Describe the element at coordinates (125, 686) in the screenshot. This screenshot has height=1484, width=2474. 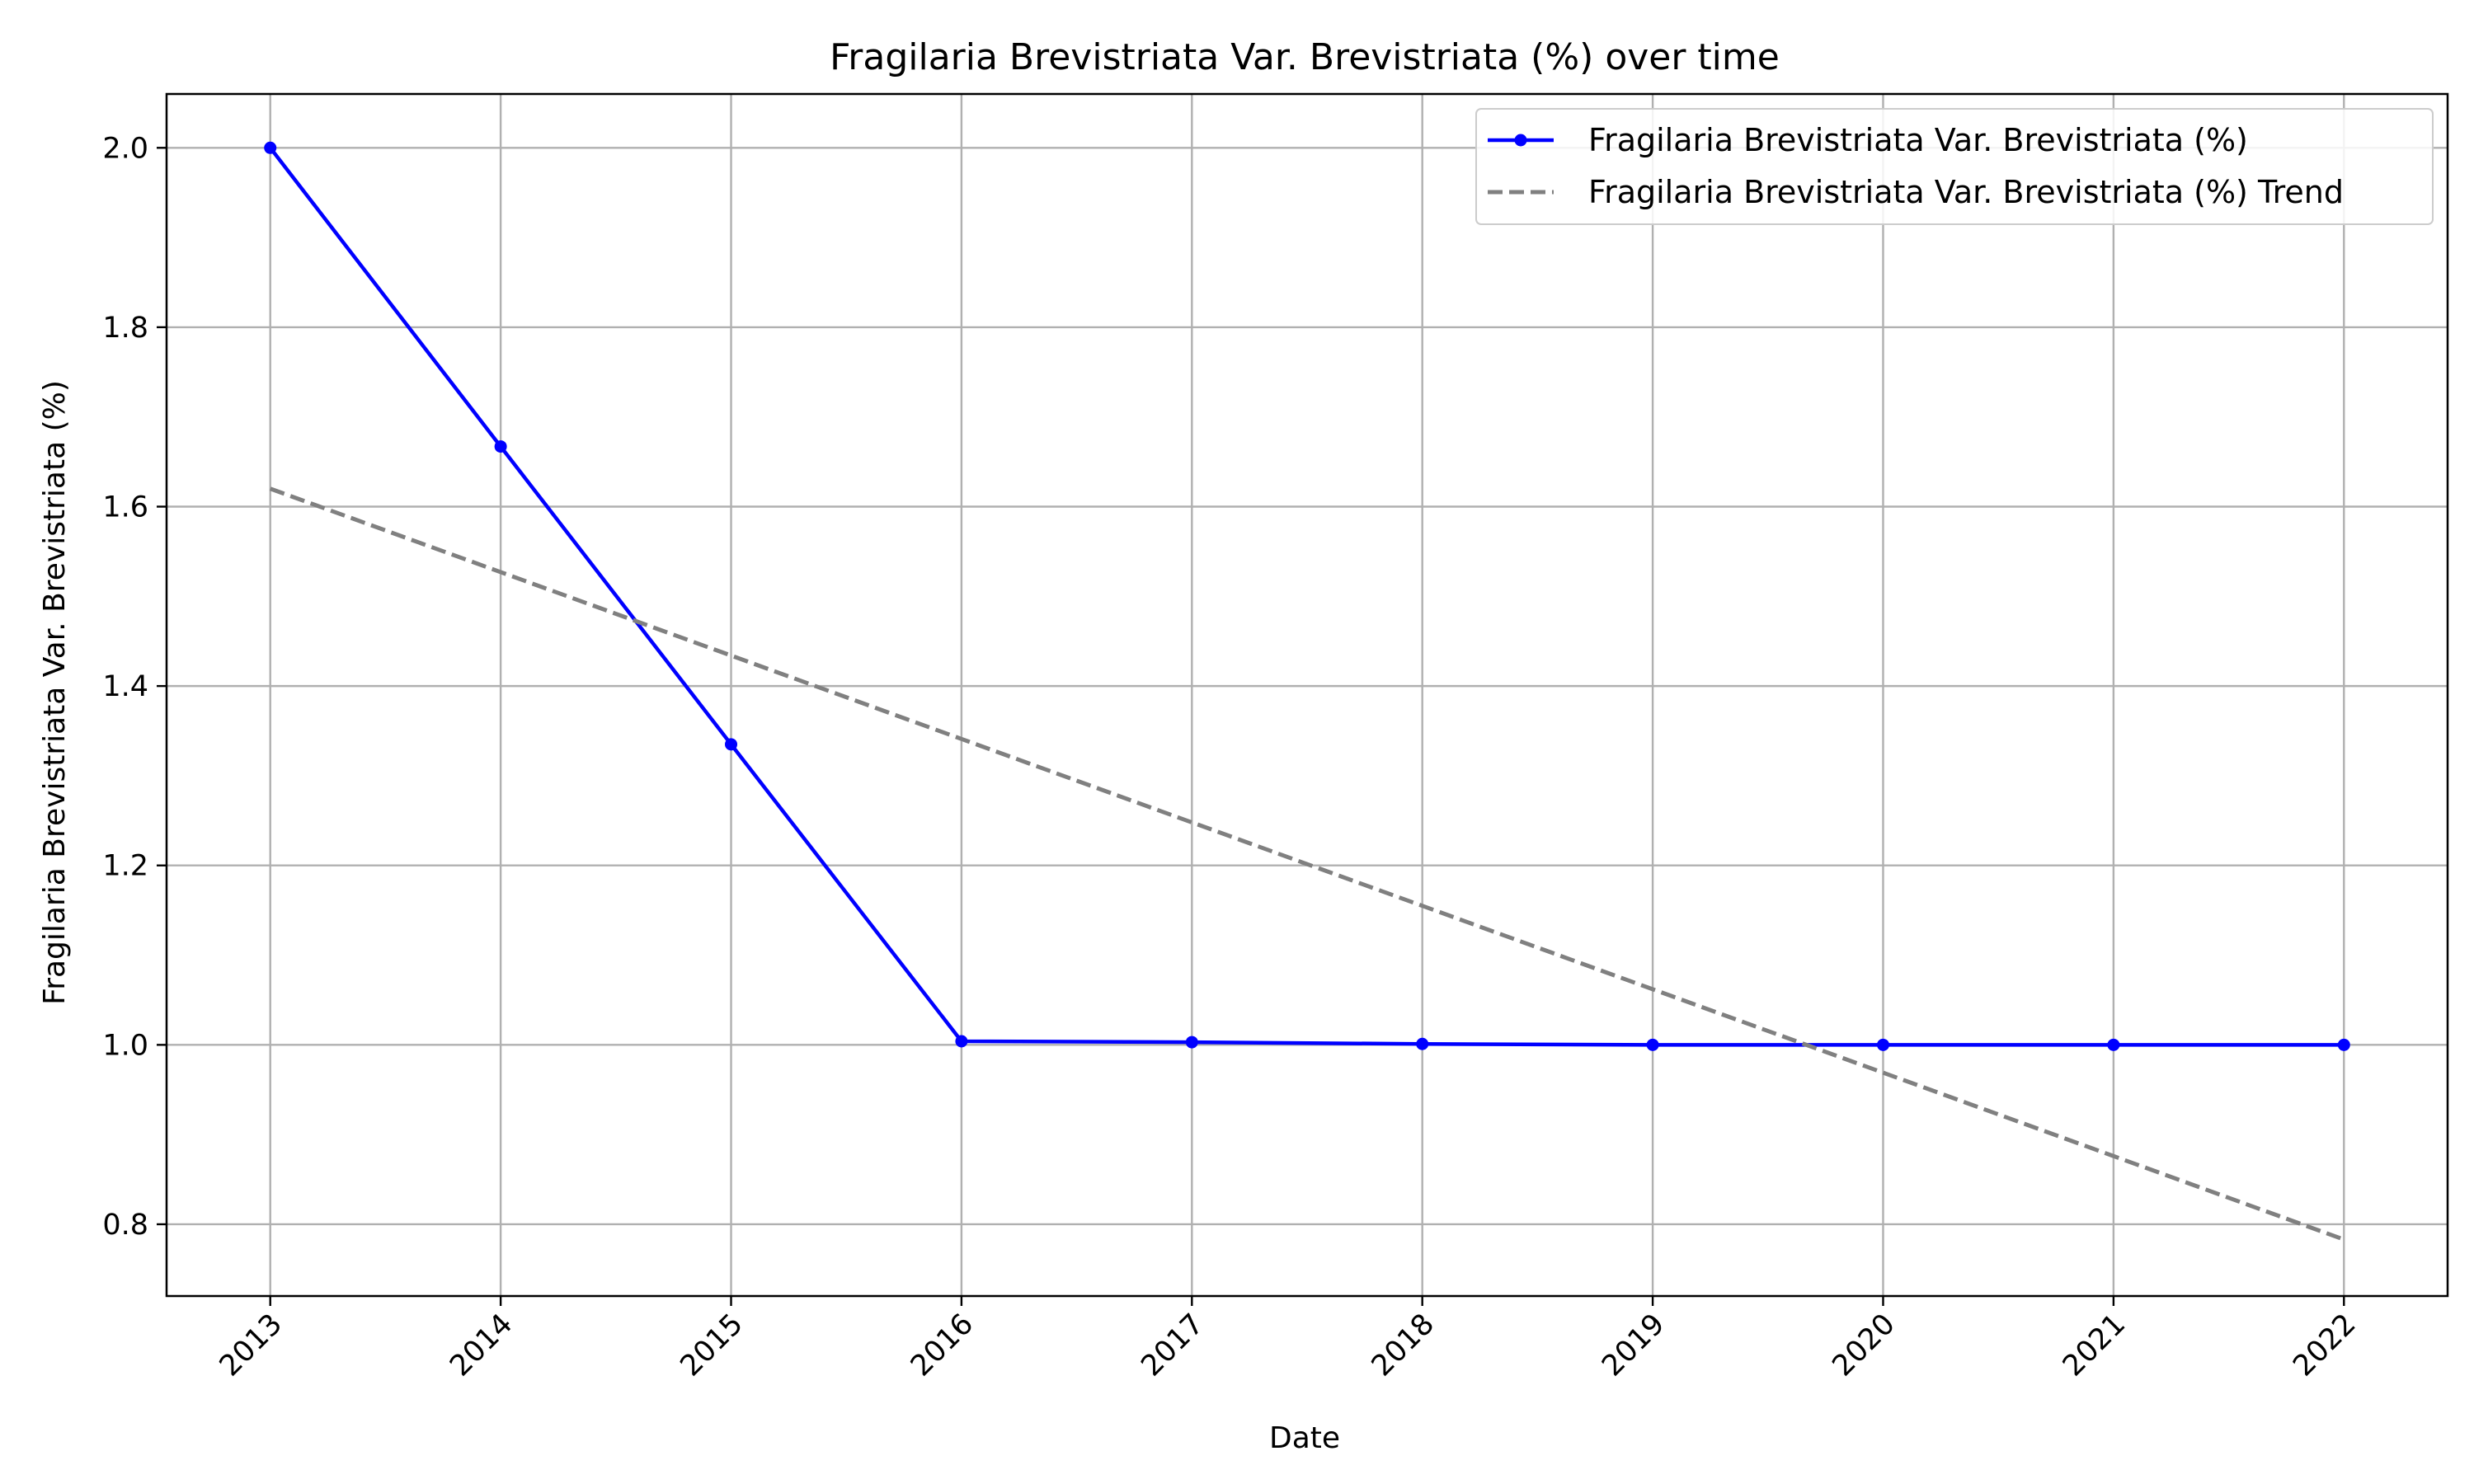
I see `y-tick-label: 1.4` at that location.